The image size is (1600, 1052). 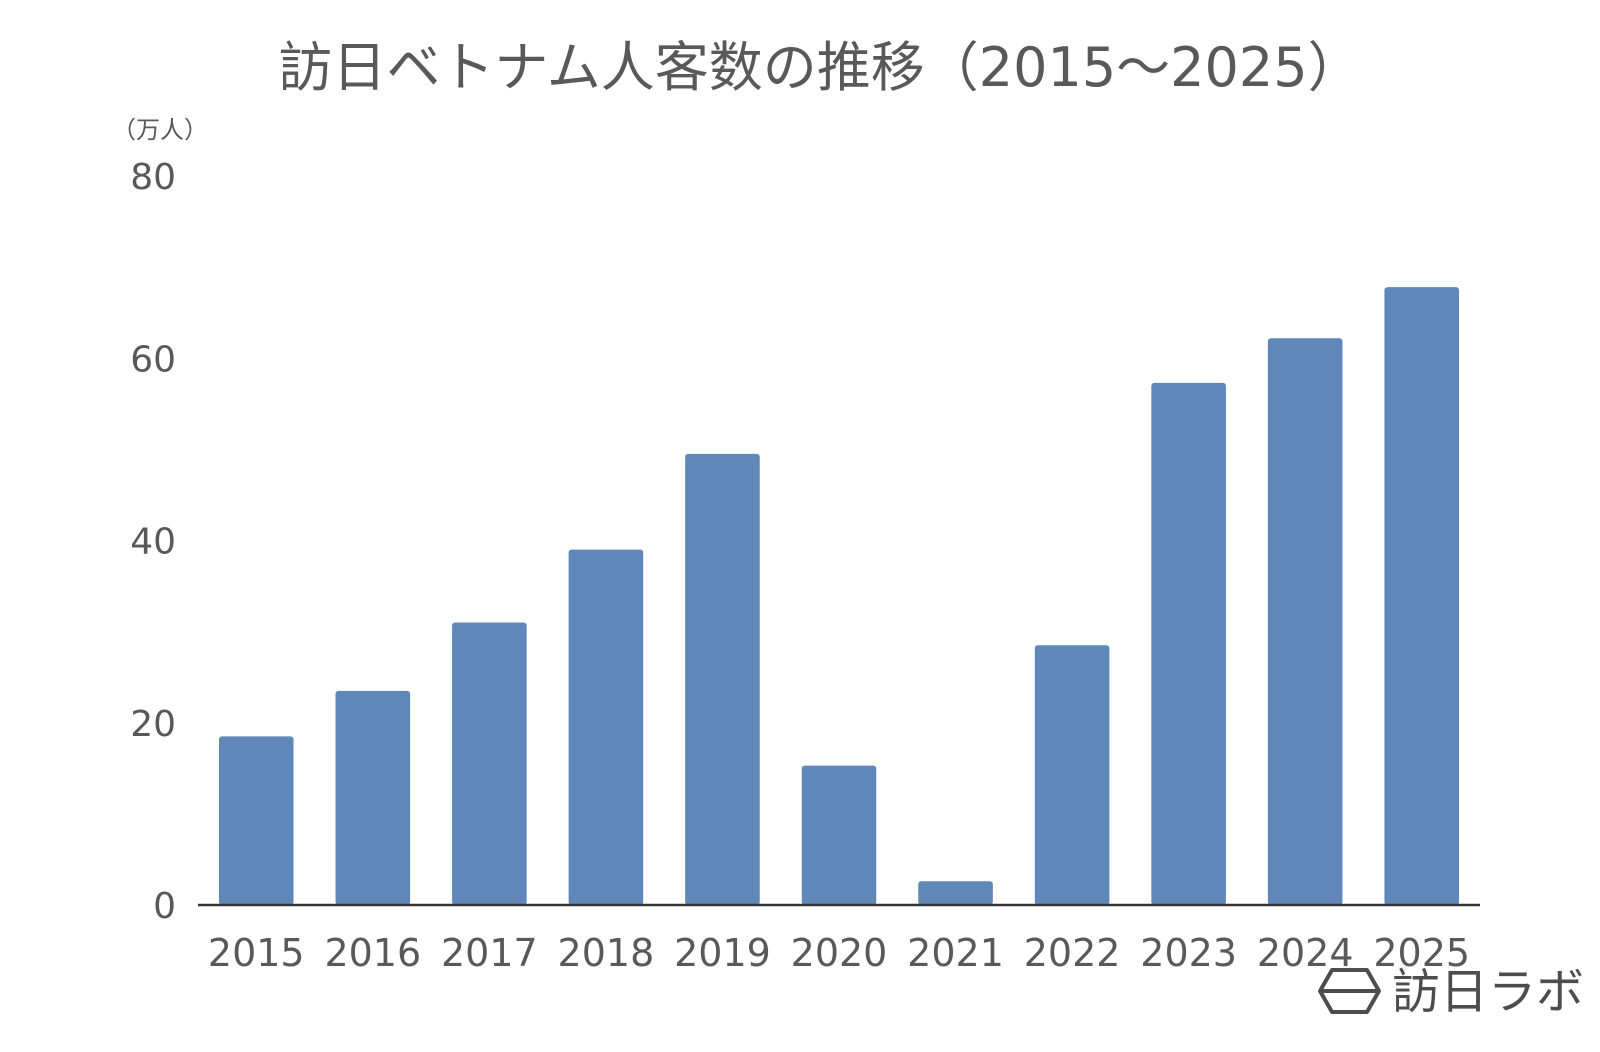 I want to click on x-tick-label: 2016, so click(x=372, y=953).